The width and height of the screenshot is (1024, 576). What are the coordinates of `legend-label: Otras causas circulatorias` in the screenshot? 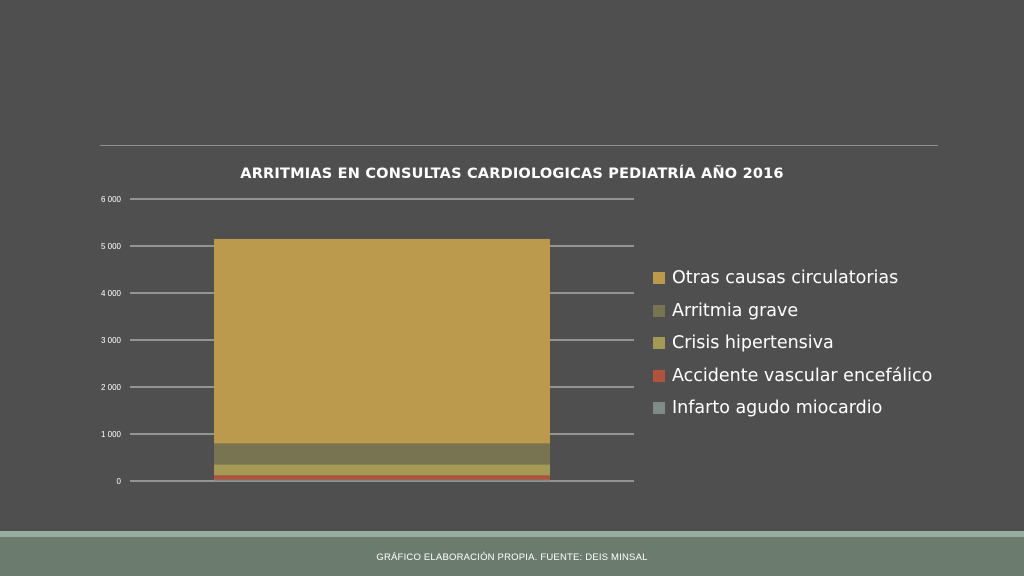 It's located at (785, 278).